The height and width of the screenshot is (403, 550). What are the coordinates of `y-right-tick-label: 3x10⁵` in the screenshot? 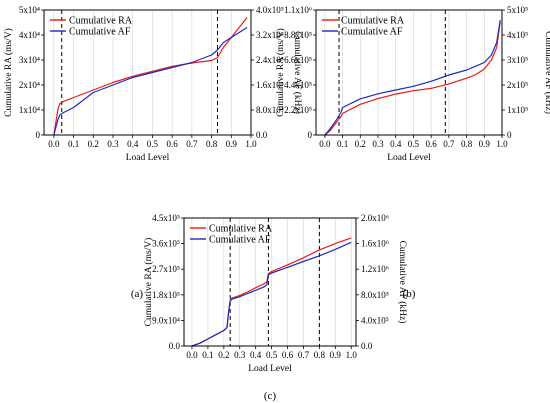 It's located at (517, 60).